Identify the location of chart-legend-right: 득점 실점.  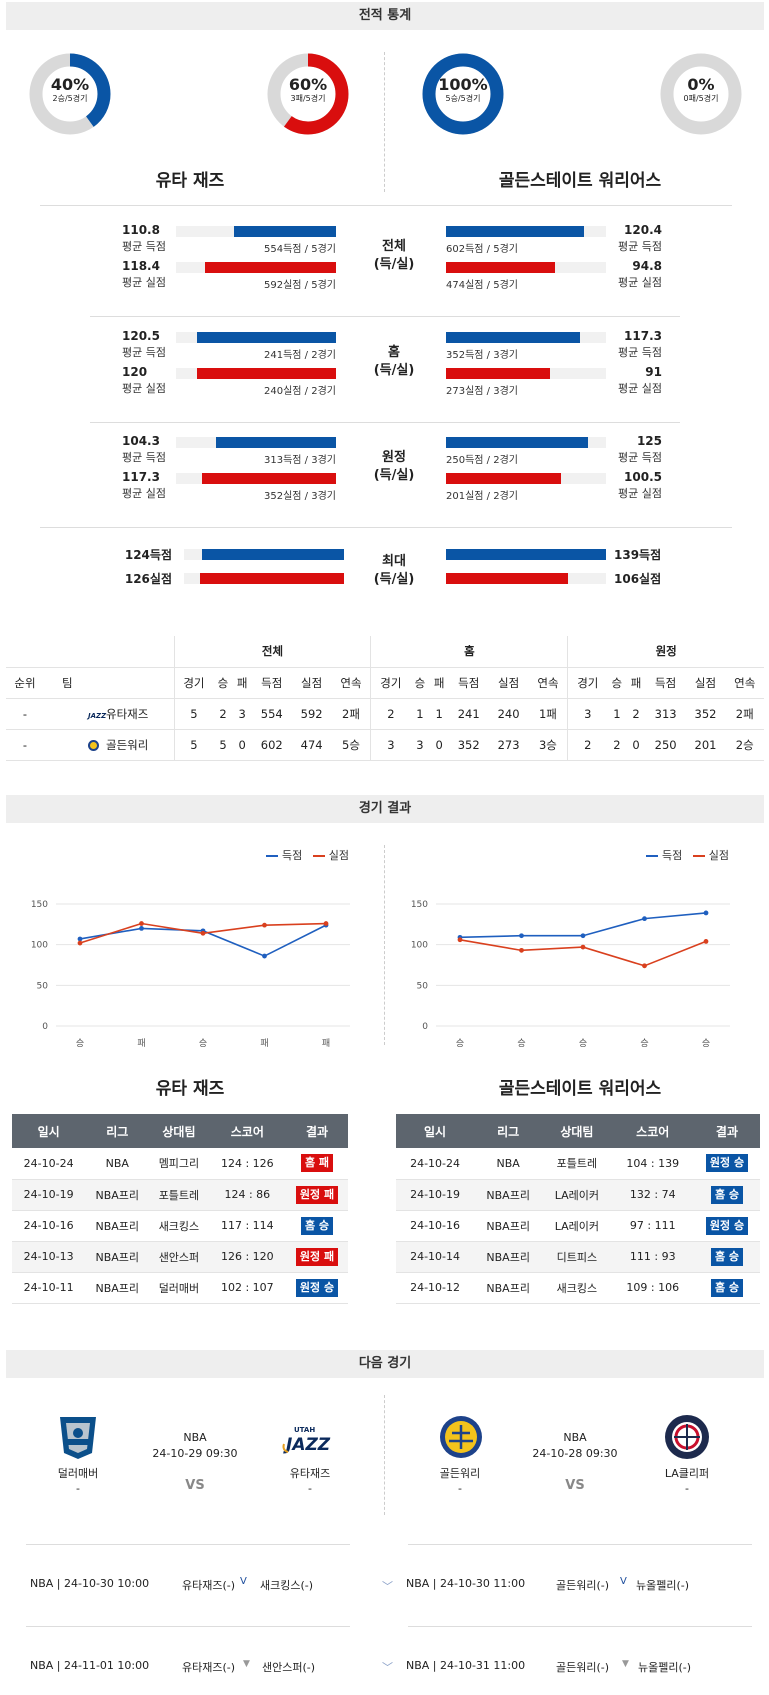
(687, 855).